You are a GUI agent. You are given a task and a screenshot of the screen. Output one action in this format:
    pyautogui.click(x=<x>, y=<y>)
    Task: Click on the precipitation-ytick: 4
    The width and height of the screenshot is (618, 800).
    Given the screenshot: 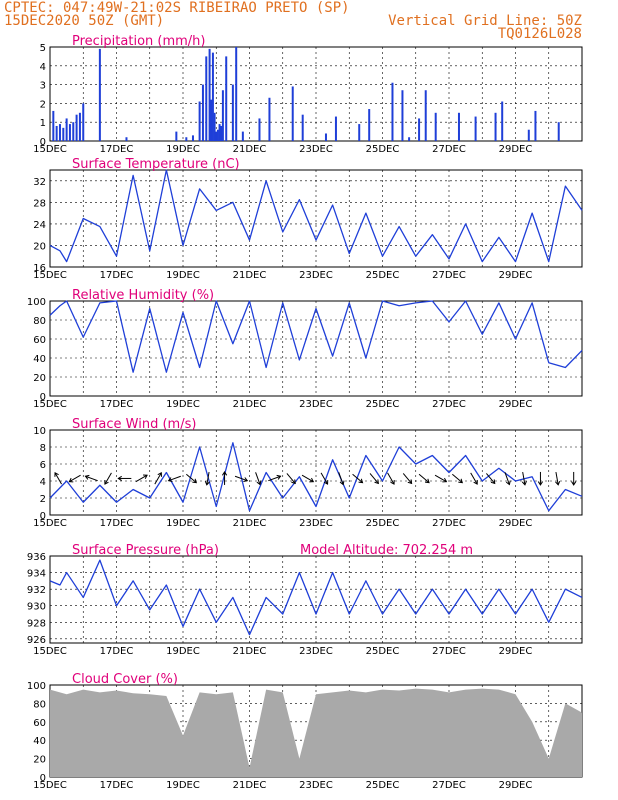 What is the action you would take?
    pyautogui.click(x=43, y=67)
    